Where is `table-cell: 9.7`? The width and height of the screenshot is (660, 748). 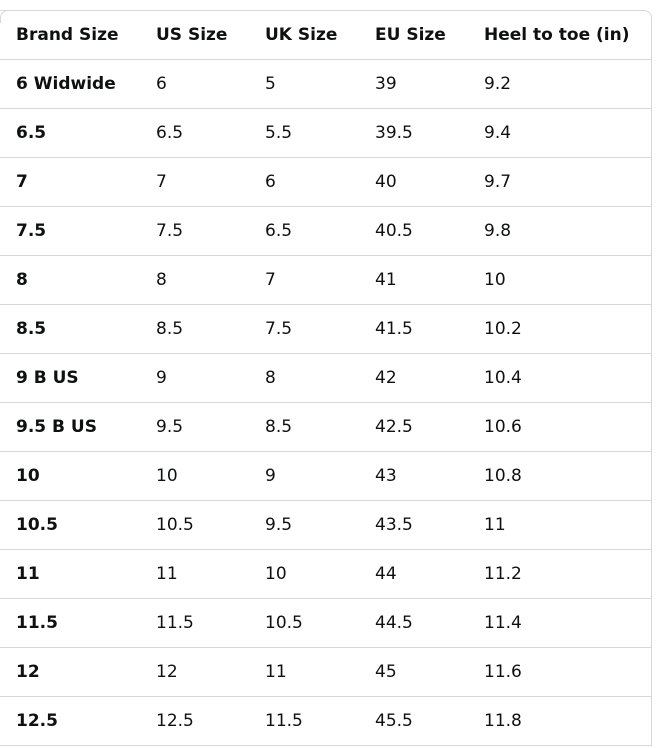
table-cell: 9.7 is located at coordinates (559, 182).